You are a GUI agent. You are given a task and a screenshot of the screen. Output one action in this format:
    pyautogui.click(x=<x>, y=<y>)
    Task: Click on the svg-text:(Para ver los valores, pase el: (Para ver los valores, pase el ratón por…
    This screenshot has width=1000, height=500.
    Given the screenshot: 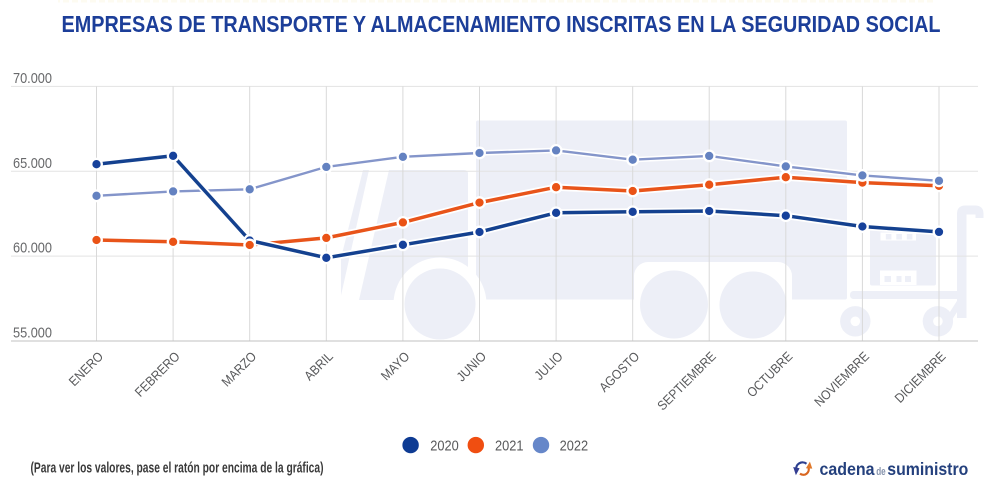 What is the action you would take?
    pyautogui.click(x=177, y=469)
    